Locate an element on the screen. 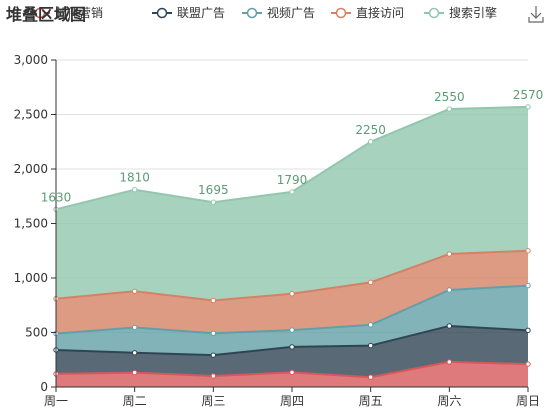  area-联盟广告 is located at coordinates (292, 351).